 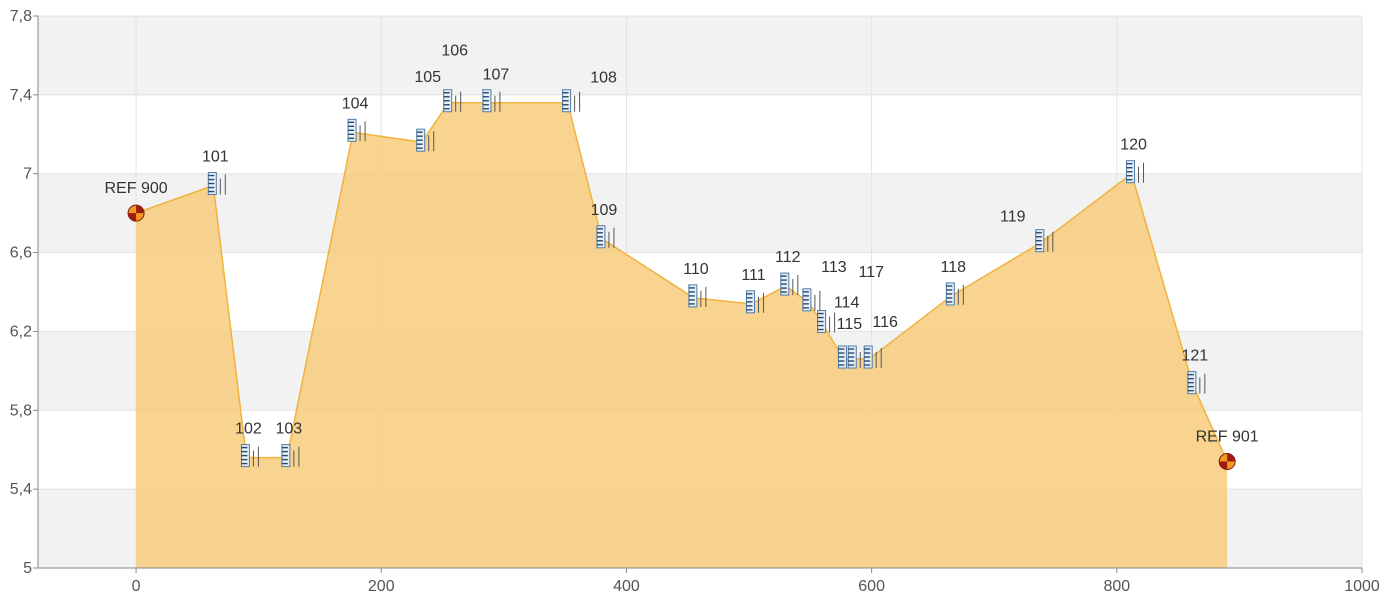 I want to click on point-label: 114, so click(x=847, y=303).